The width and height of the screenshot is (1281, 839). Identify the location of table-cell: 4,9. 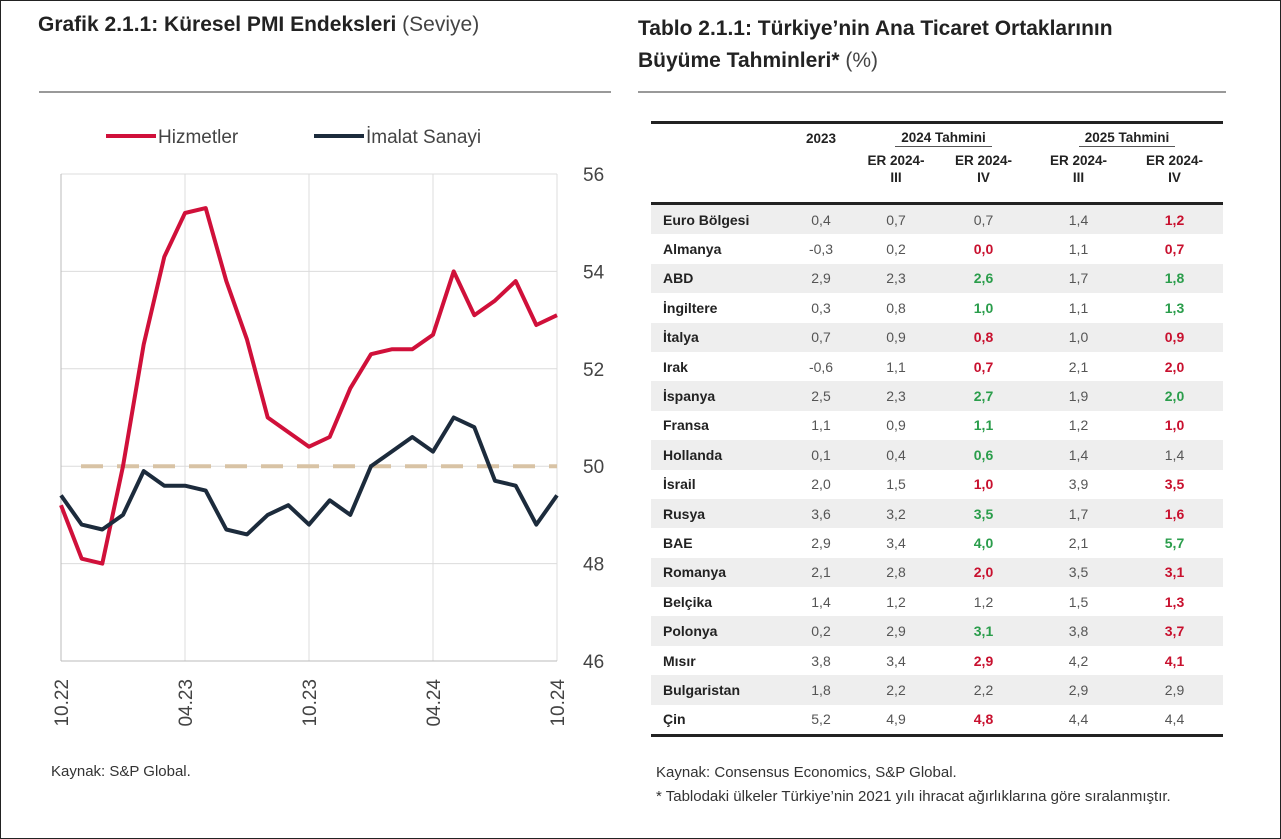
(896, 721).